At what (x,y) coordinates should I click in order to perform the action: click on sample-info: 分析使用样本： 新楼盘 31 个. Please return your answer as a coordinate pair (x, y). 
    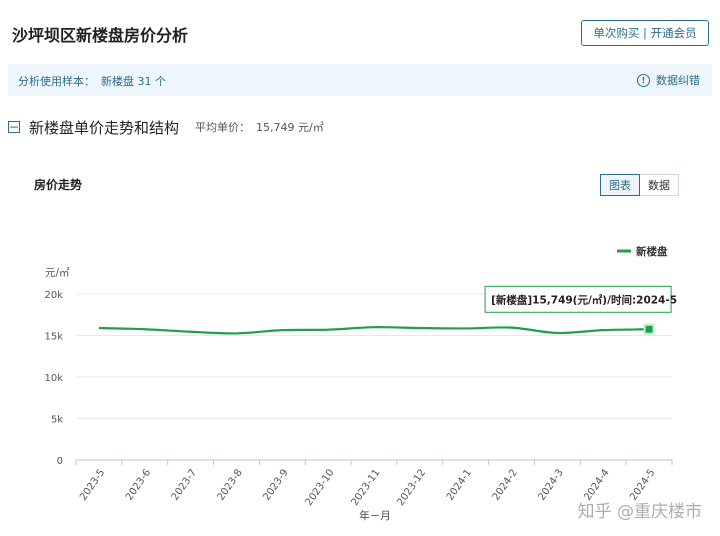
    Looking at the image, I should click on (92, 81).